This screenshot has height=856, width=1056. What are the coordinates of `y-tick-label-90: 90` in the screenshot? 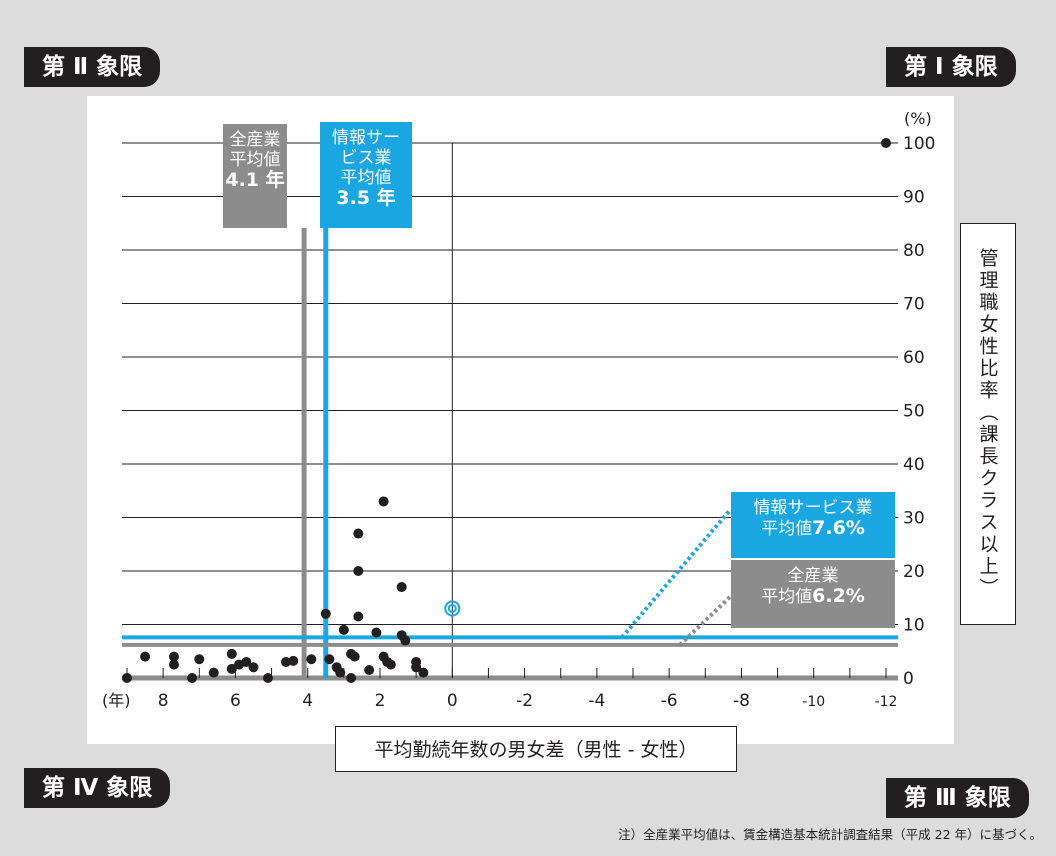 It's located at (914, 198).